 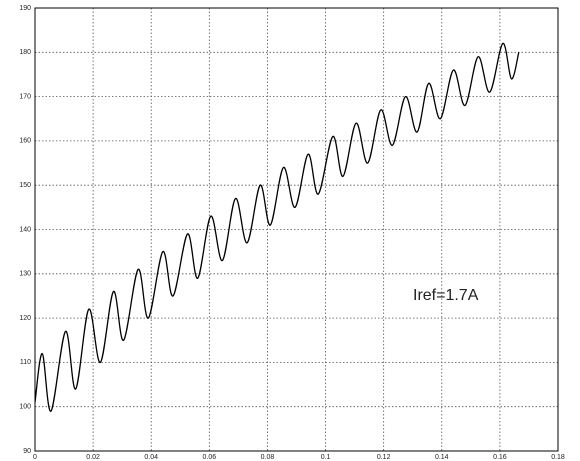 What do you see at coordinates (25, 274) in the screenshot?
I see `y-tick-label: 130` at bounding box center [25, 274].